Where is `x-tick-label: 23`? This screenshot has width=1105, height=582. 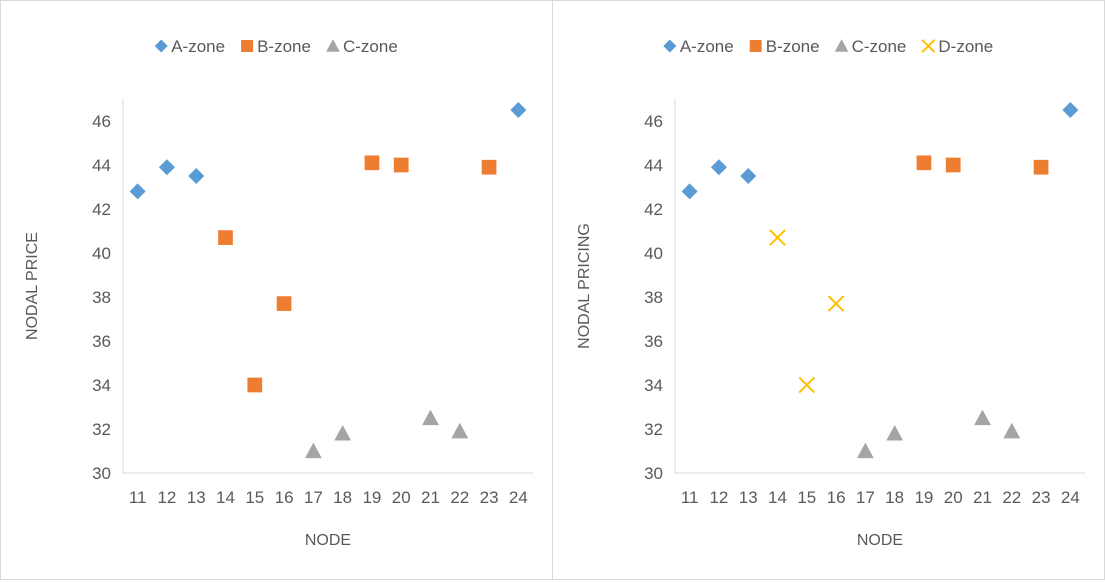 x-tick-label: 23 is located at coordinates (1041, 497).